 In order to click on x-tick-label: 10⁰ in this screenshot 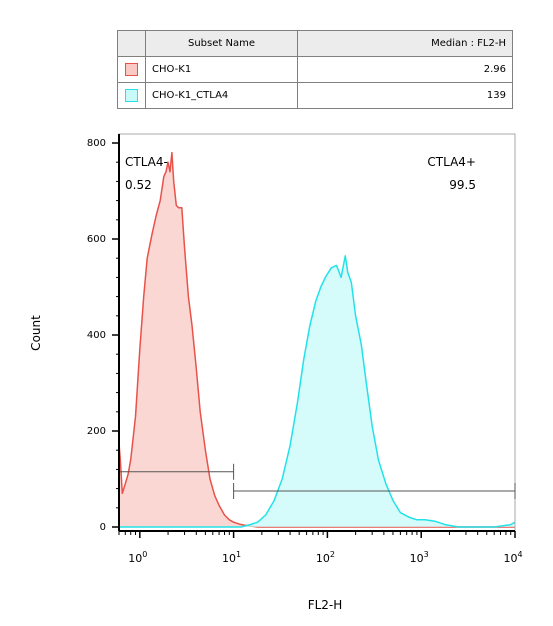, I will do `click(137, 557)`.